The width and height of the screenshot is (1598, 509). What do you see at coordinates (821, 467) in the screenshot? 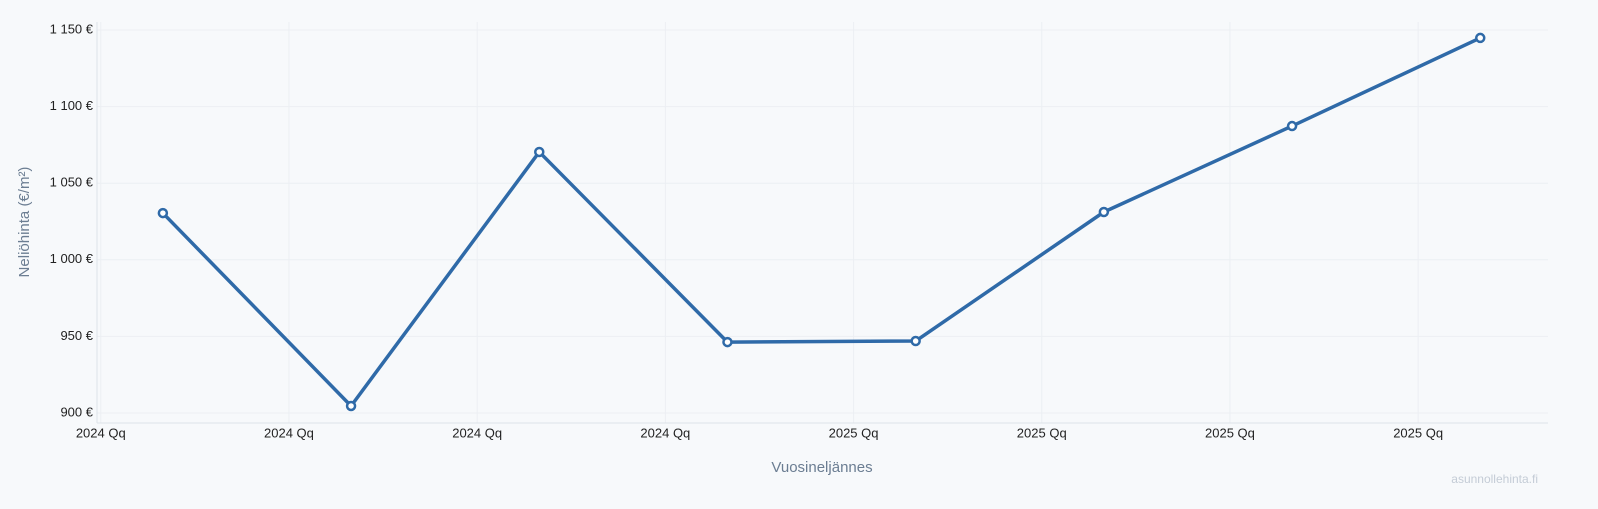
I see `x-axis-title: Vuosineljännes` at bounding box center [821, 467].